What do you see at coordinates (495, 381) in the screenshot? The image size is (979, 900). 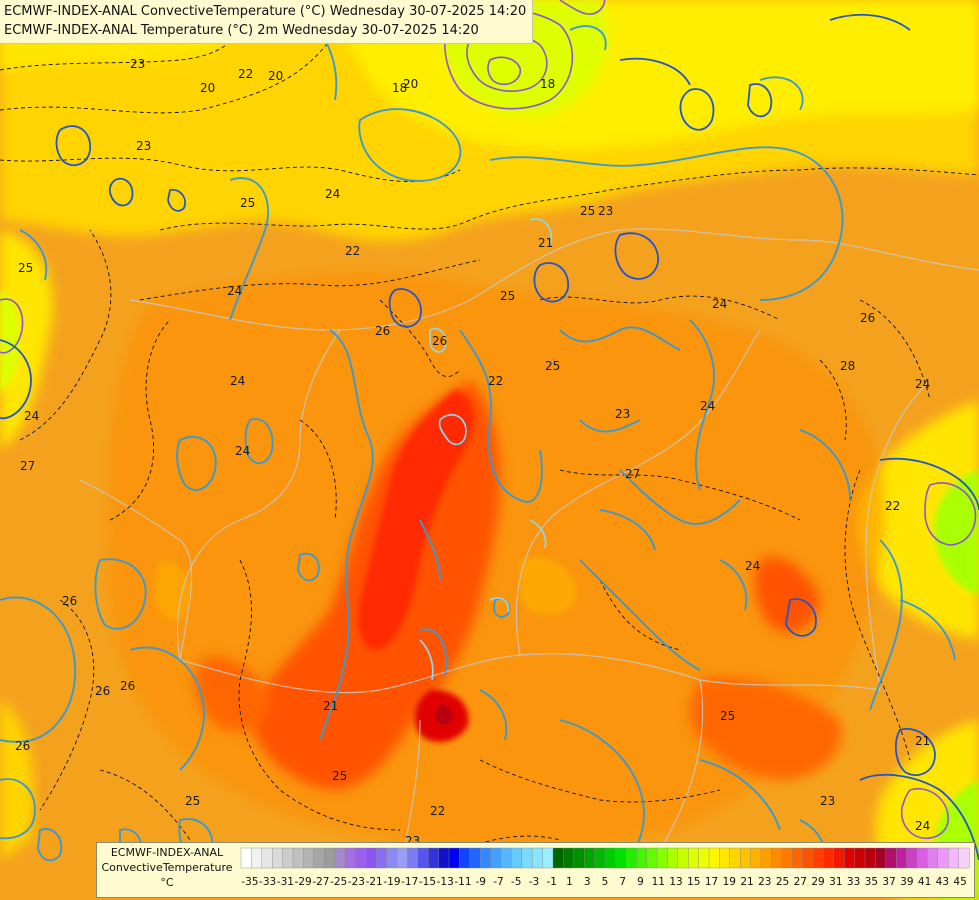 I see `contour-value-label: 22` at bounding box center [495, 381].